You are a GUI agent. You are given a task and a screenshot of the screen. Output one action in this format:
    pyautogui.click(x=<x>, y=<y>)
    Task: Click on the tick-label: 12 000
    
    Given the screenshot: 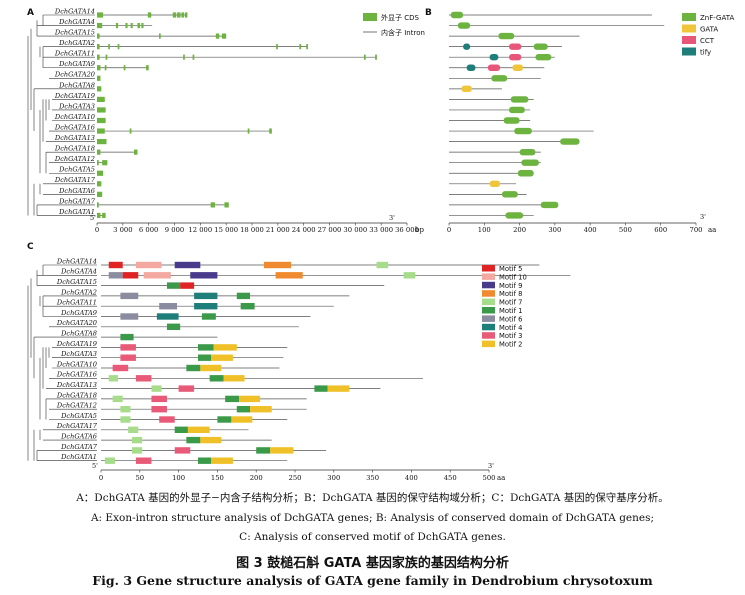 What is the action you would take?
    pyautogui.click(x=200, y=230)
    